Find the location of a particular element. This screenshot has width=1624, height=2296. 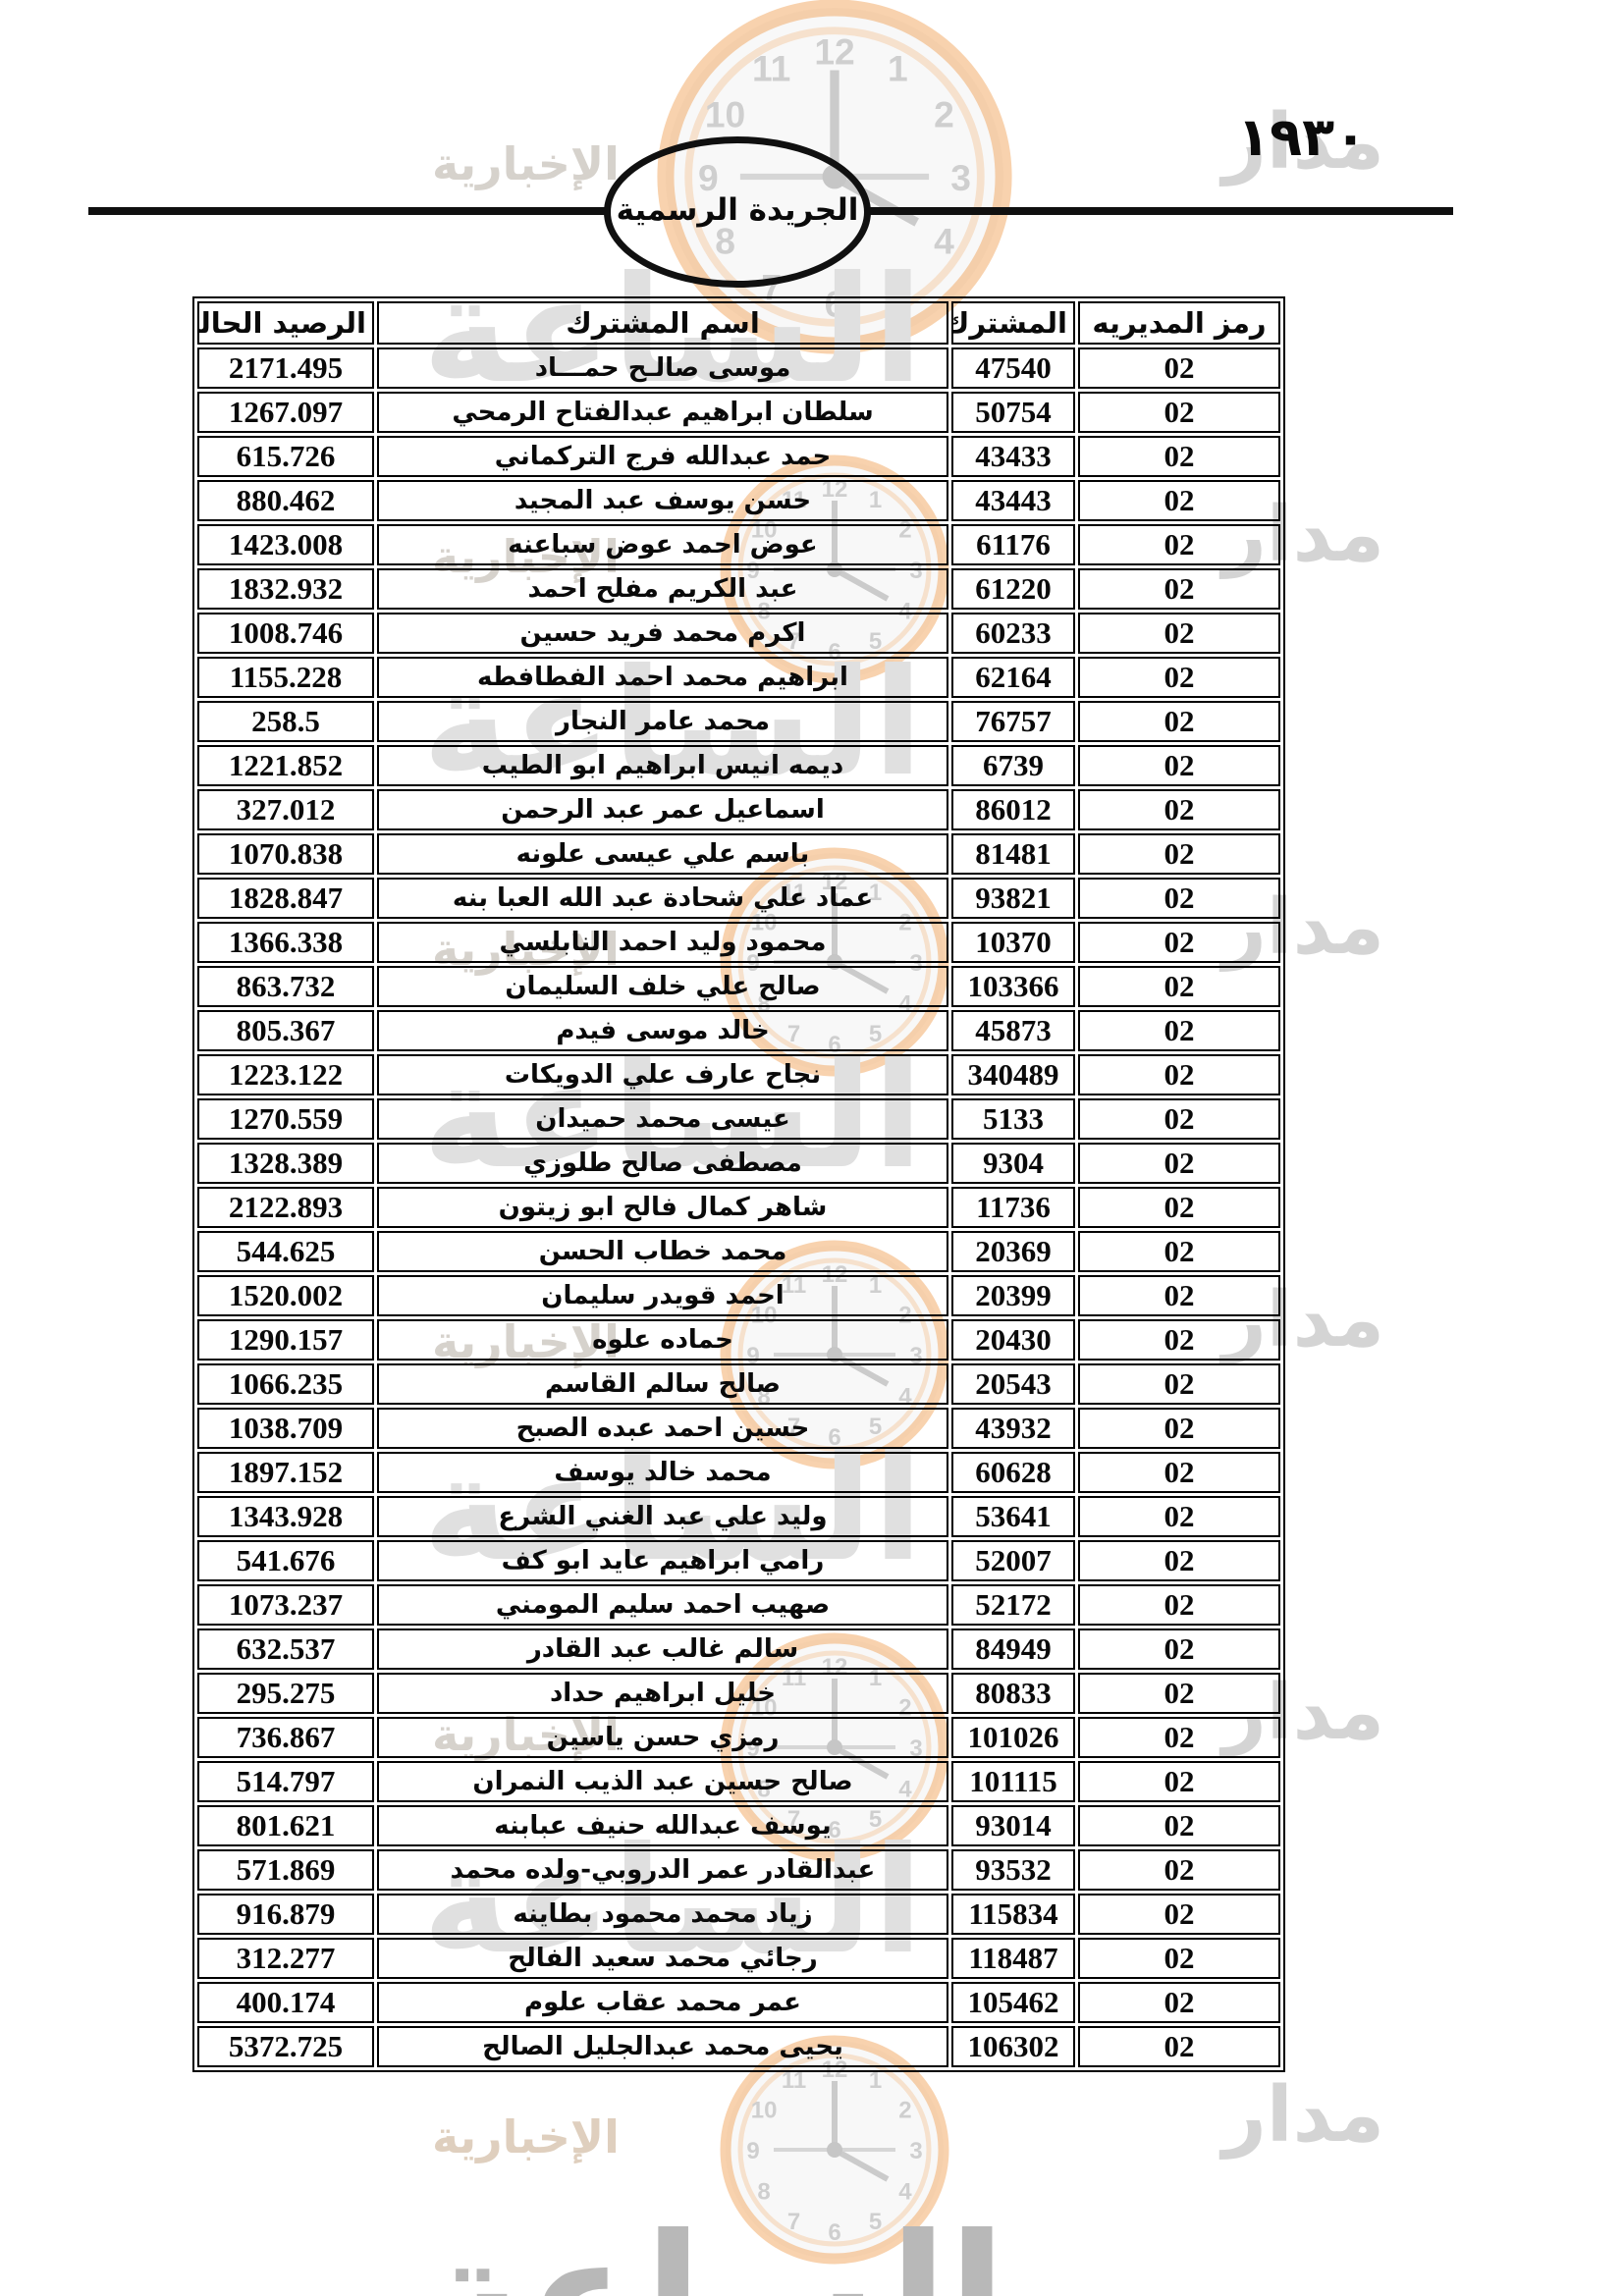

cell-name: ابراهيم محمد احمد الفطافطه is located at coordinates (662, 677).